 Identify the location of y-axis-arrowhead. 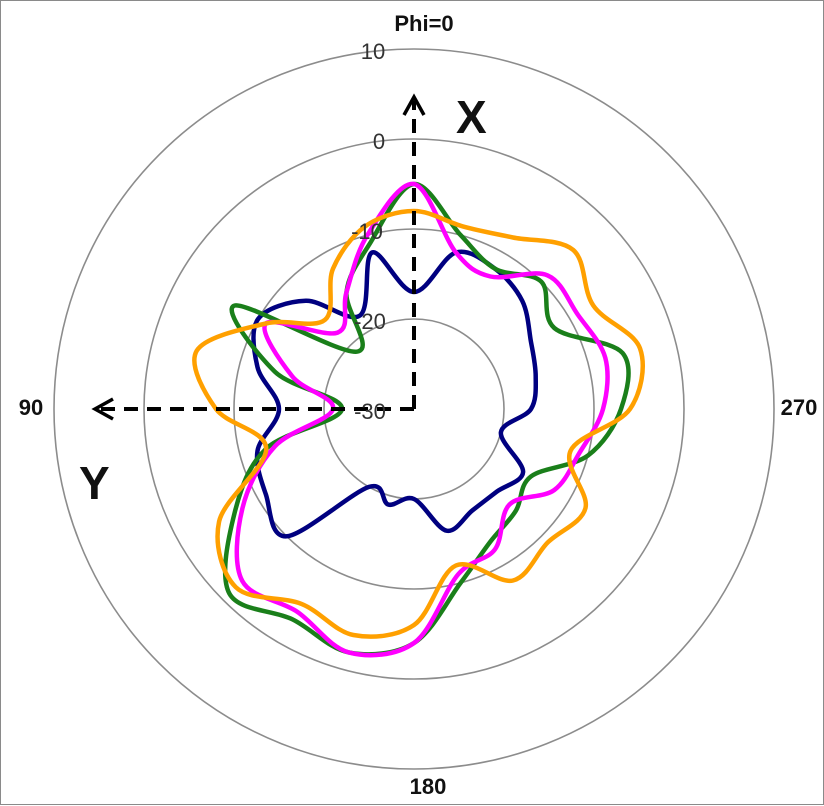
(102, 409).